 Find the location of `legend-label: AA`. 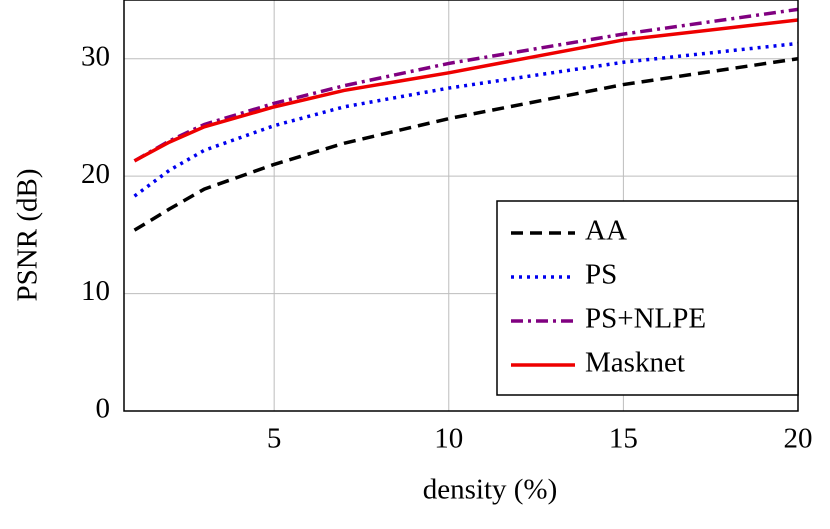

legend-label: AA is located at coordinates (606, 231).